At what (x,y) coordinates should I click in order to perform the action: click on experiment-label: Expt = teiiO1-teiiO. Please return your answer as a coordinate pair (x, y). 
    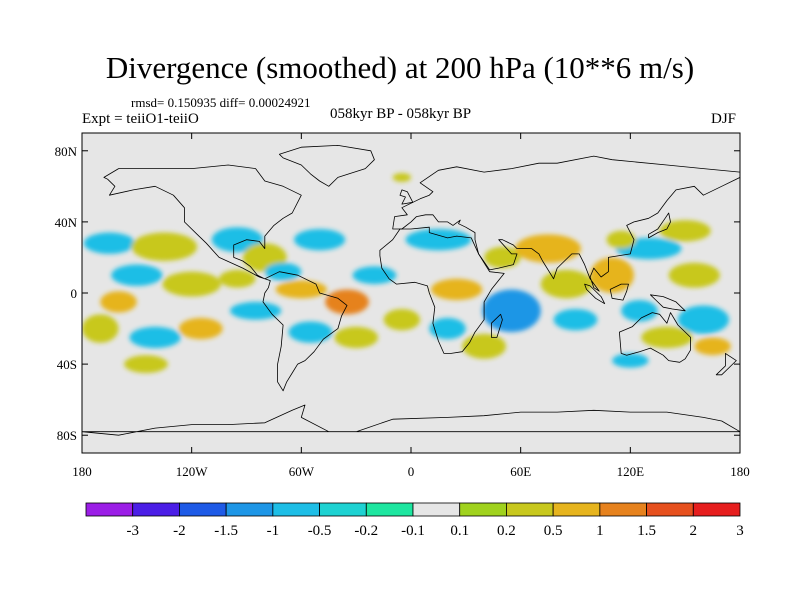
    Looking at the image, I should click on (140, 119).